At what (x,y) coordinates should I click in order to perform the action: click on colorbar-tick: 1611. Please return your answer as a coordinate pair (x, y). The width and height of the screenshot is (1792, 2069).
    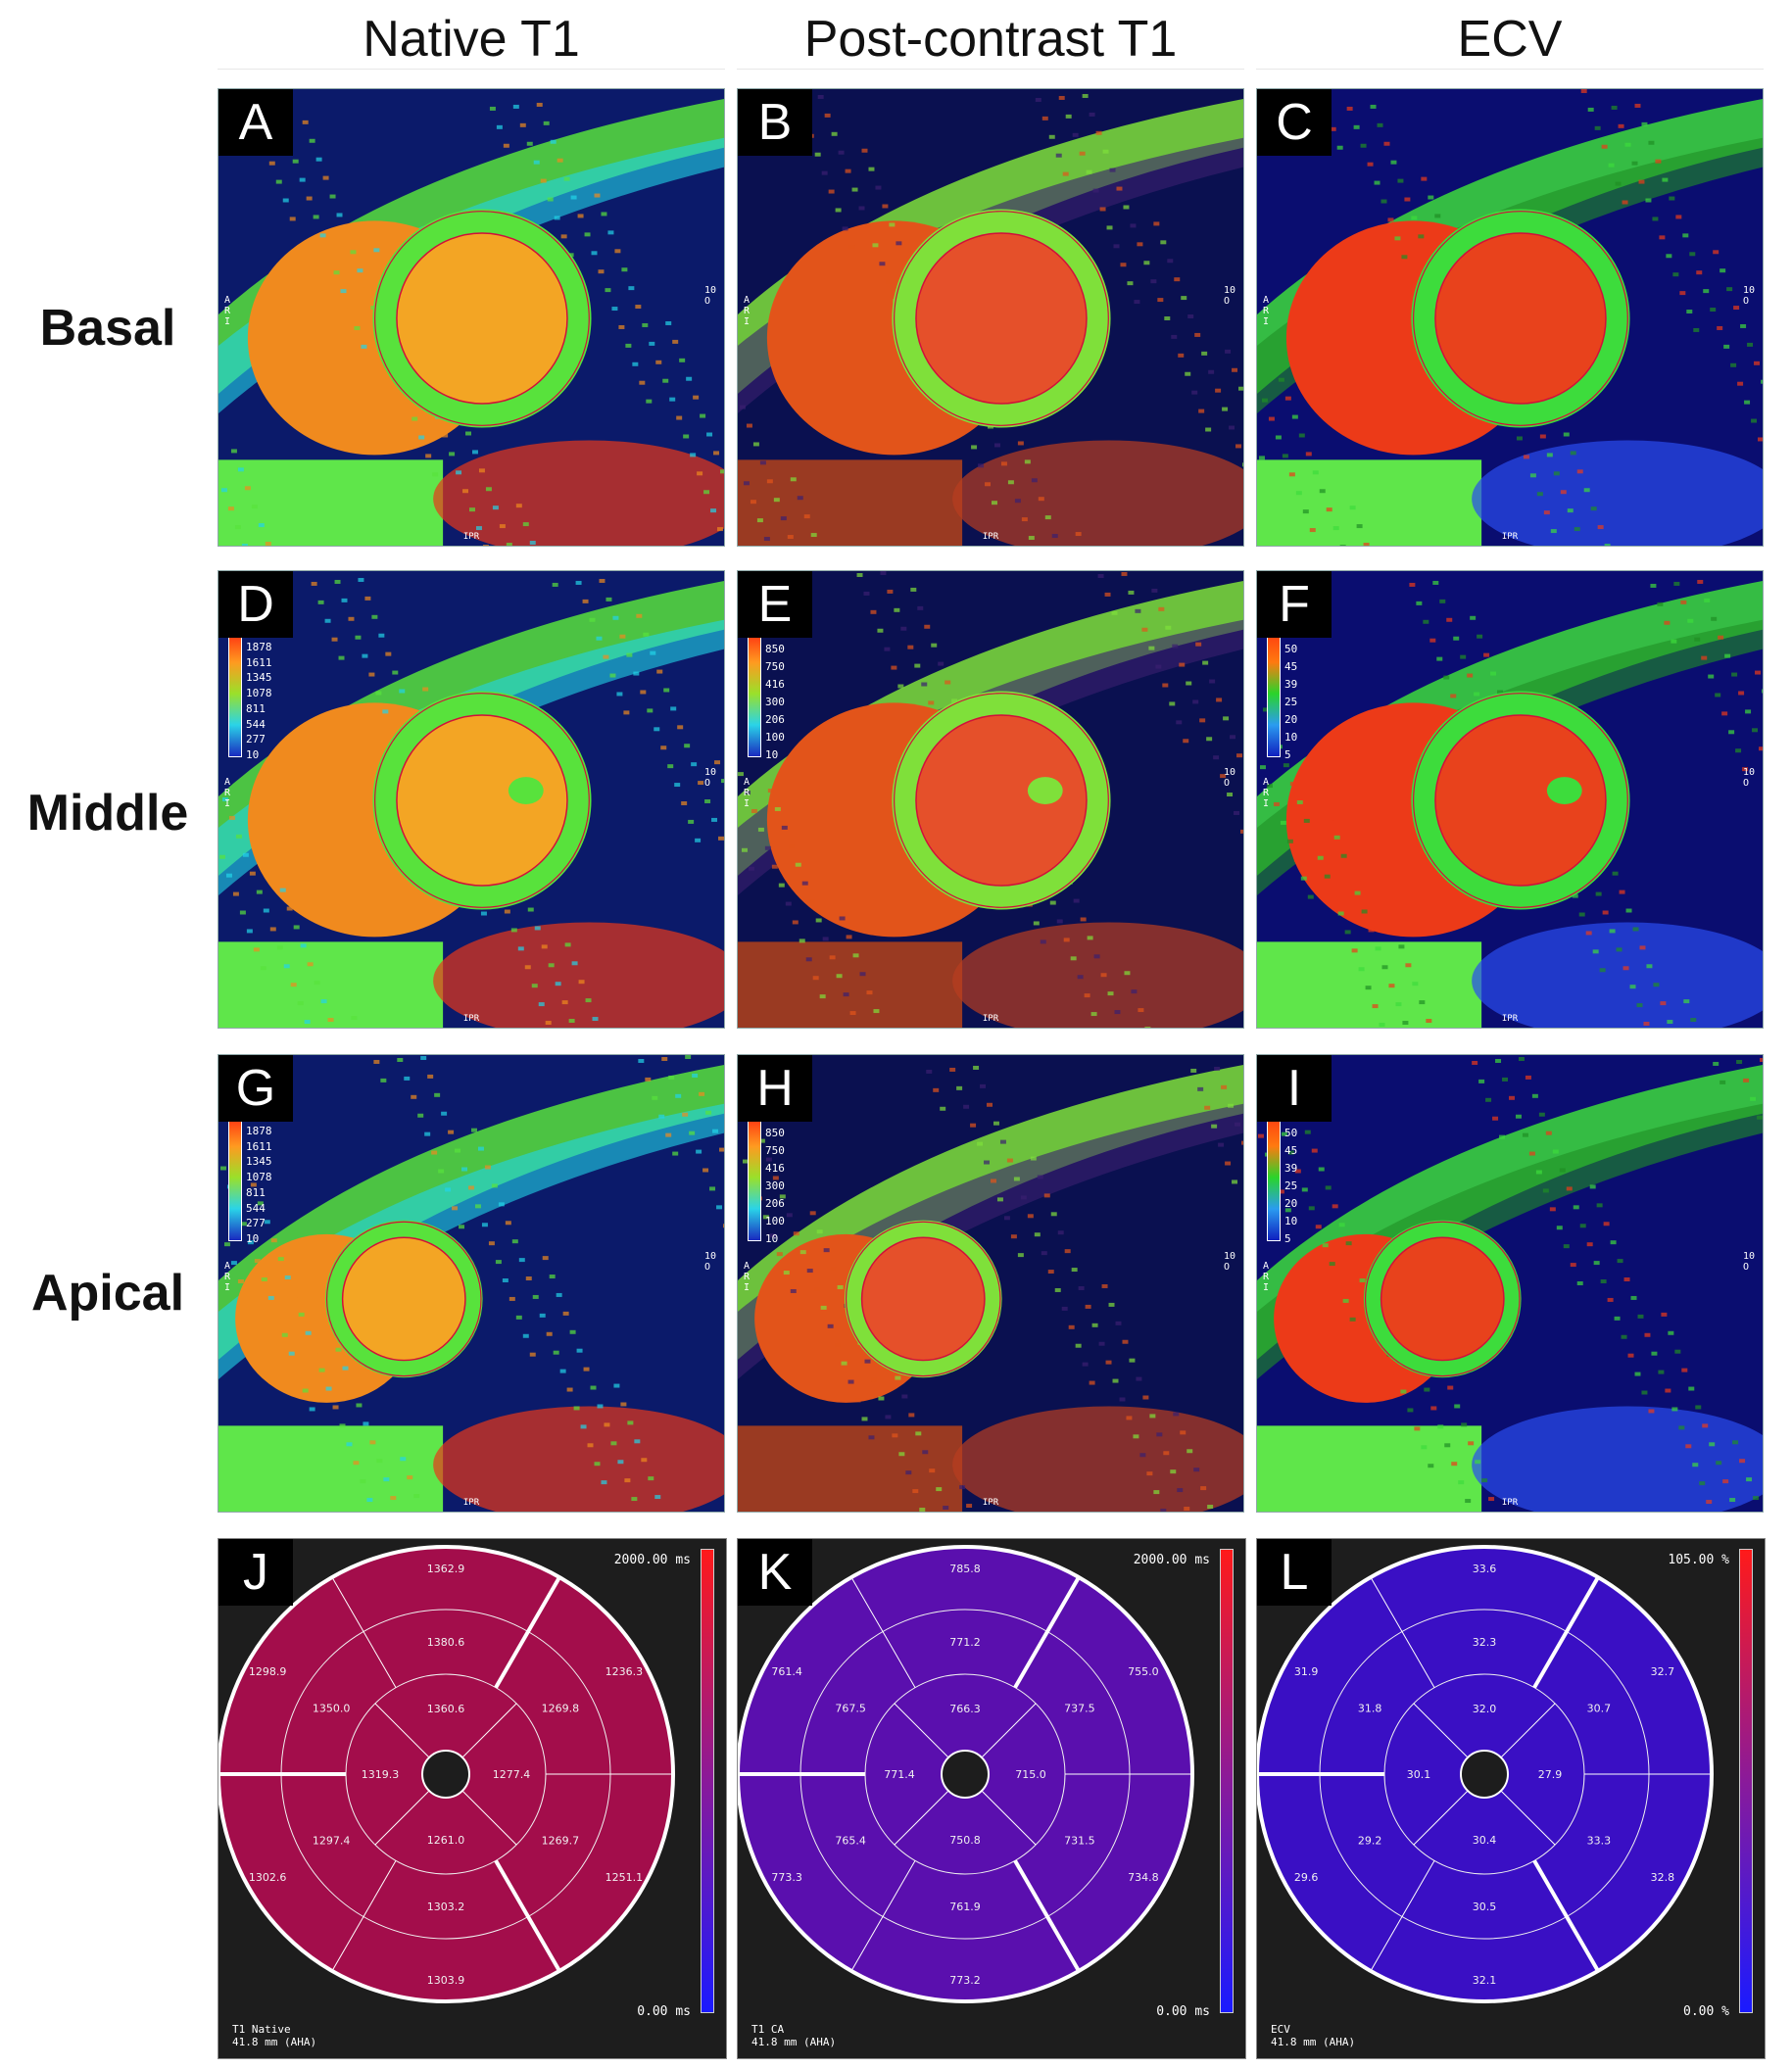
    Looking at the image, I should click on (259, 1146).